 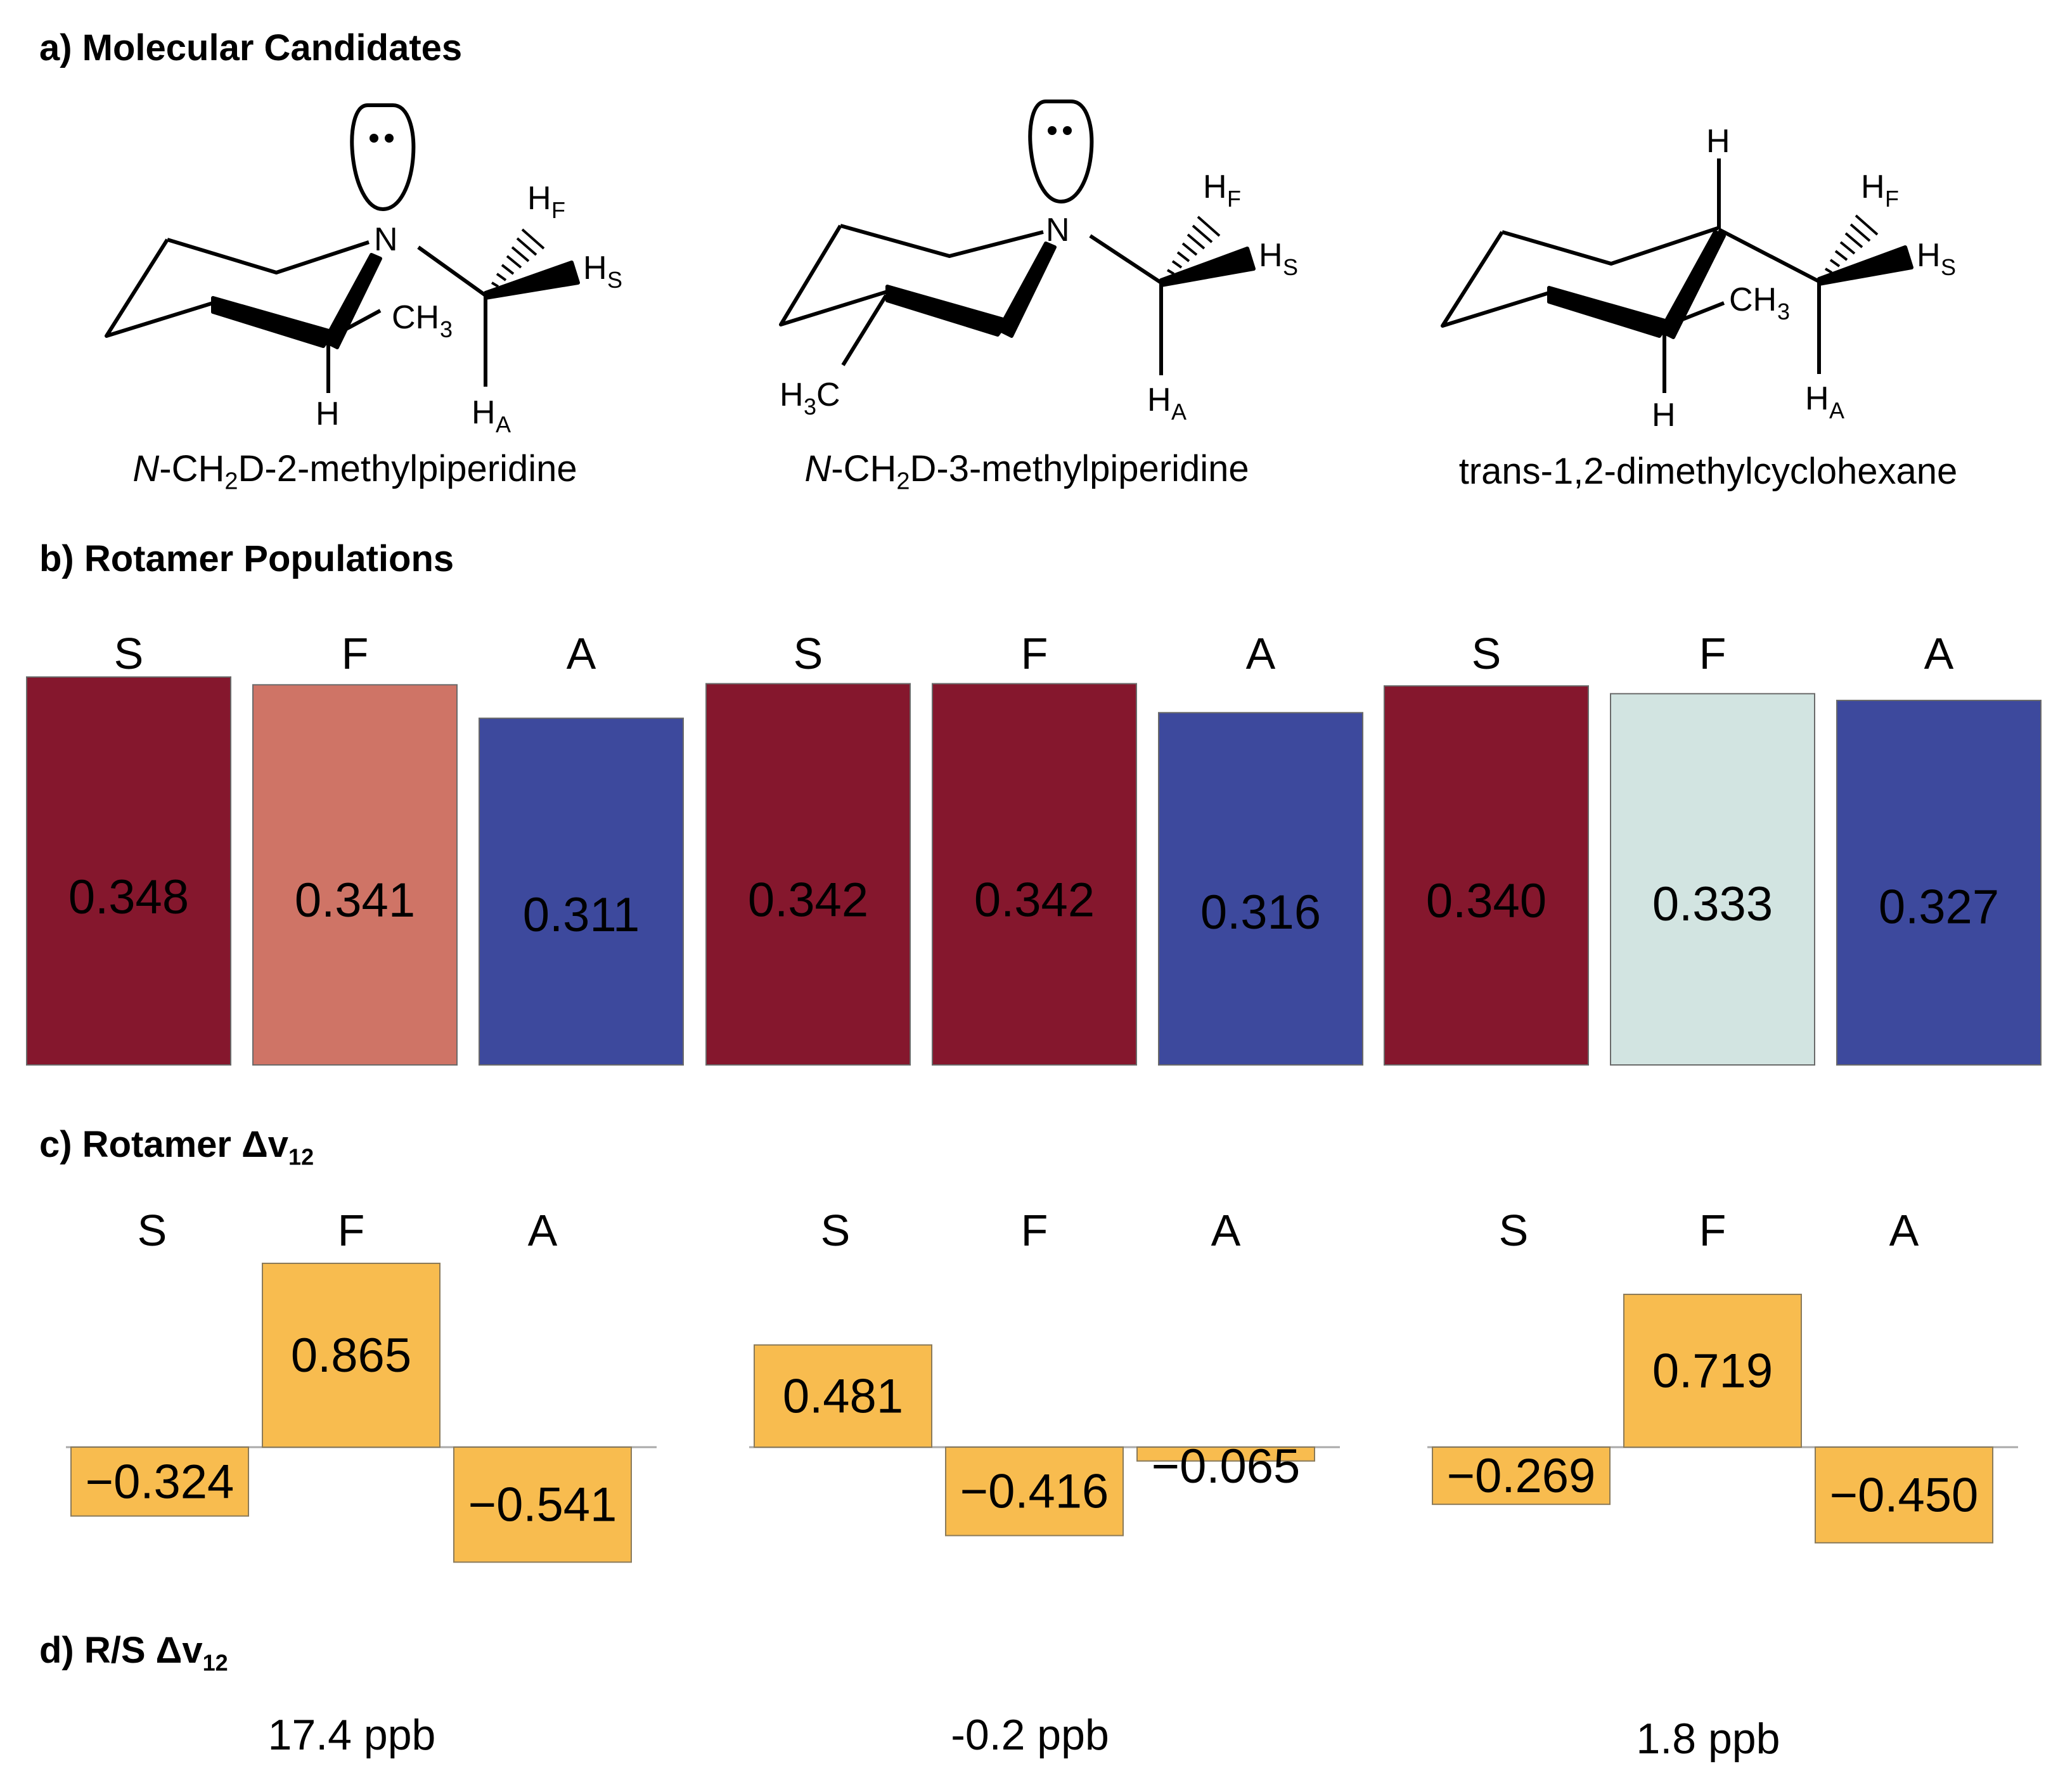 I want to click on molecule-name-1-a: -CH, so click(x=192, y=468).